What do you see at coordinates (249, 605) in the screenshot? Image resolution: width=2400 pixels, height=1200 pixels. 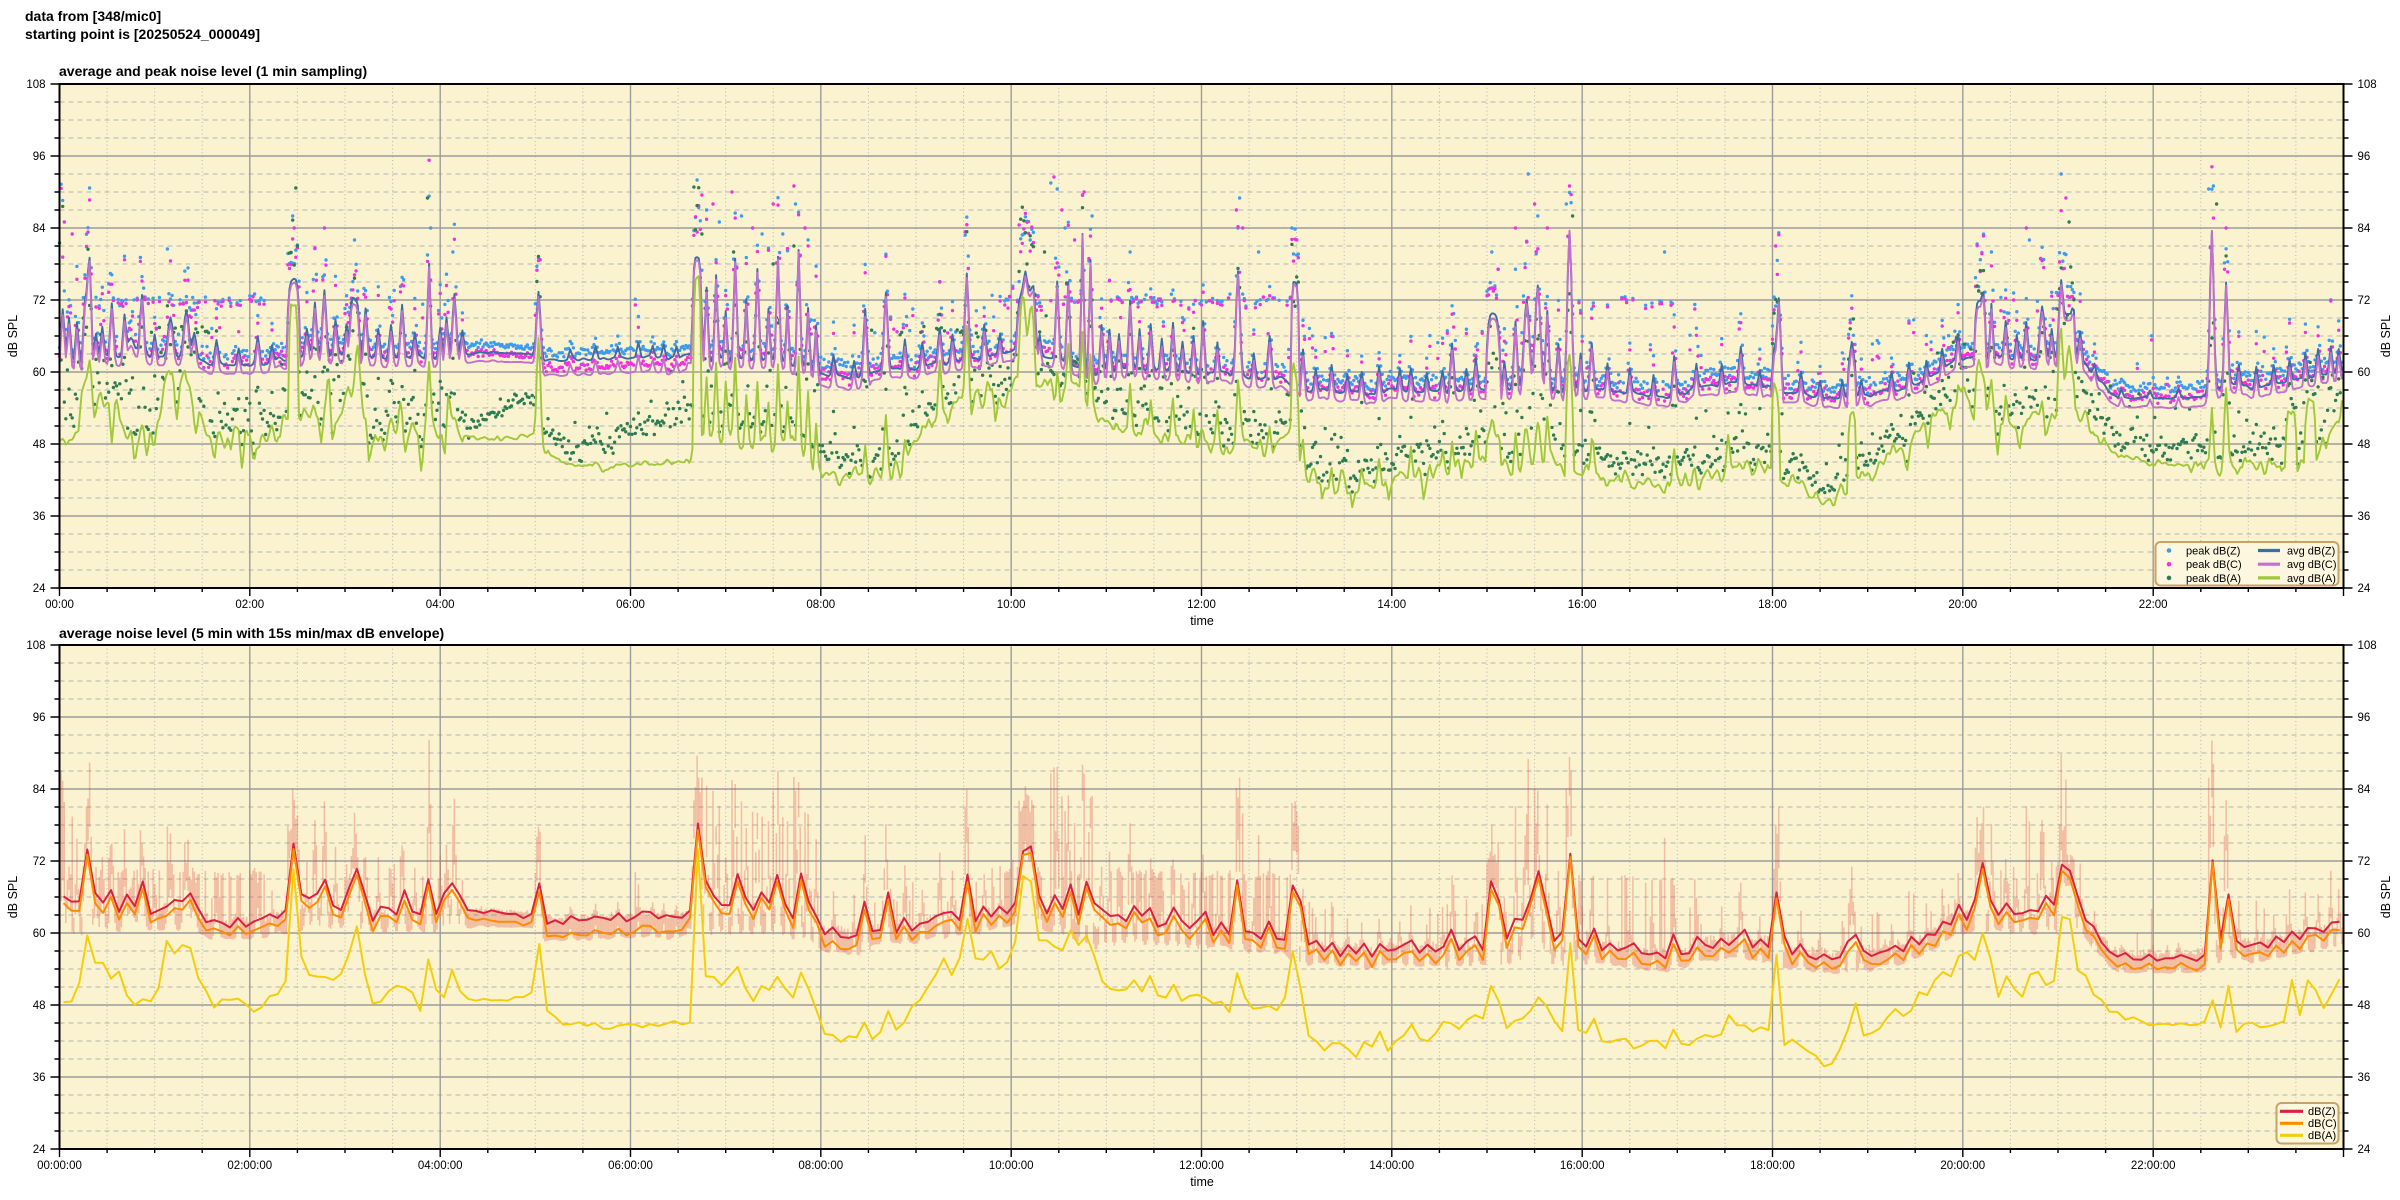 I see `svg-text: 02:00` at bounding box center [249, 605].